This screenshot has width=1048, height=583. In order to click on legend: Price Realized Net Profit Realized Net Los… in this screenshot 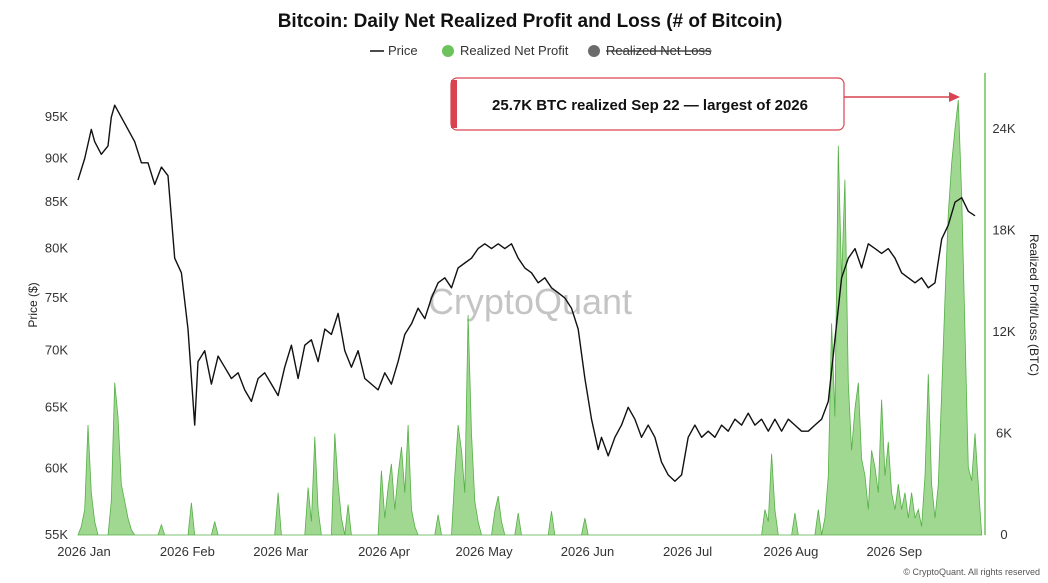, I will do `click(541, 50)`.